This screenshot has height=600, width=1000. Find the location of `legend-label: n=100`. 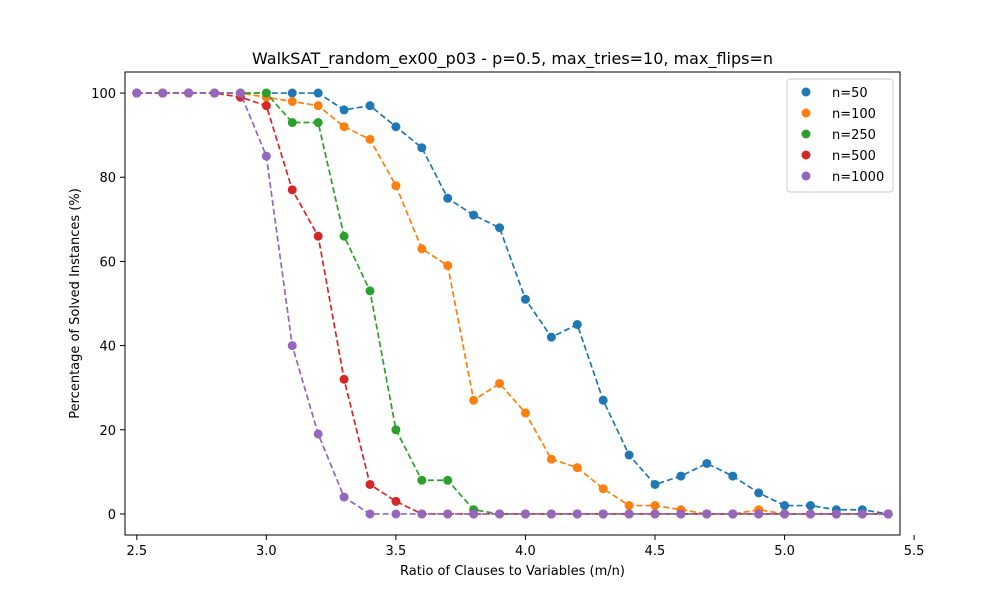

legend-label: n=100 is located at coordinates (854, 114).